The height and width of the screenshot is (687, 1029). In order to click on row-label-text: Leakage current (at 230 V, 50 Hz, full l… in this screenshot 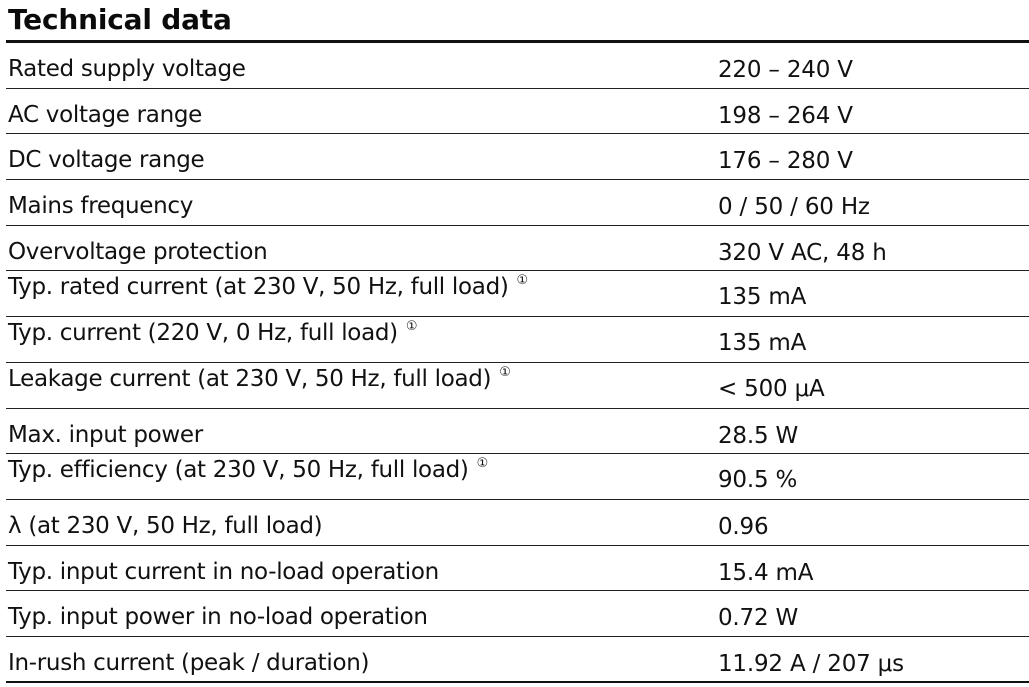, I will do `click(250, 378)`.